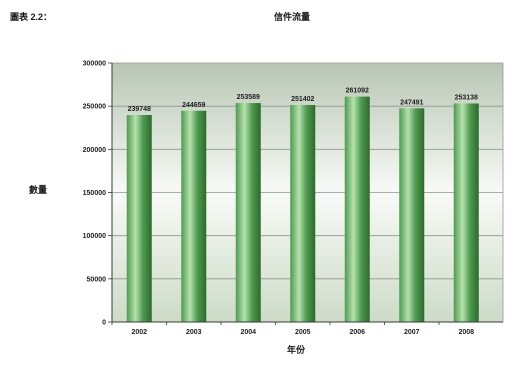 This screenshot has width=518, height=365. Describe the element at coordinates (248, 332) in the screenshot. I see `x-tick-label: 2004` at that location.